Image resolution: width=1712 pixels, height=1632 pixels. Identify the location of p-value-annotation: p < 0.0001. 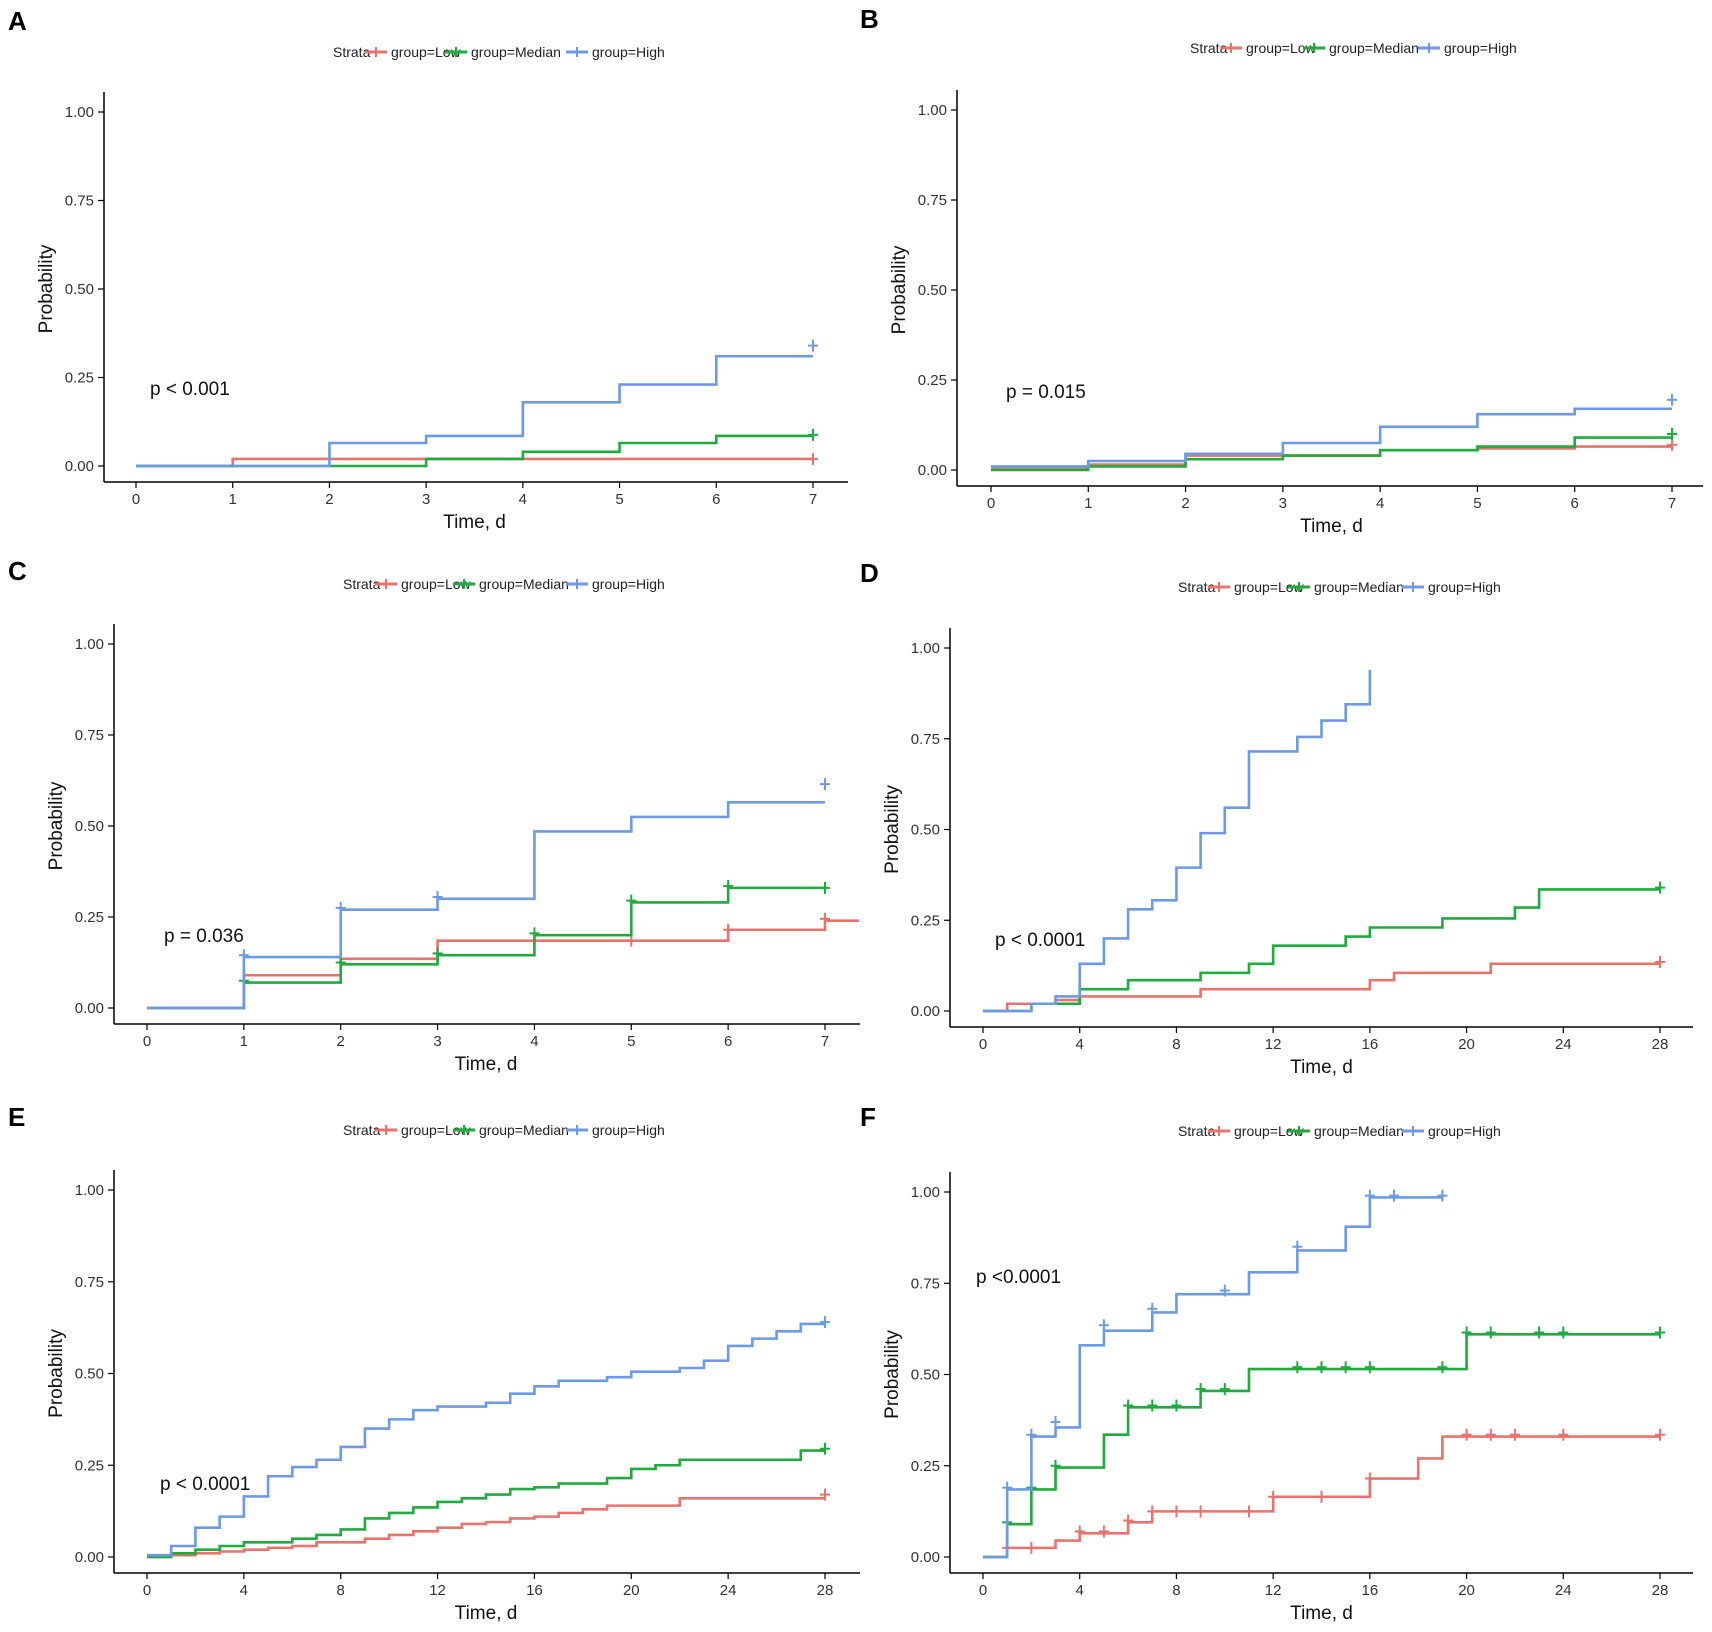
(1040, 940).